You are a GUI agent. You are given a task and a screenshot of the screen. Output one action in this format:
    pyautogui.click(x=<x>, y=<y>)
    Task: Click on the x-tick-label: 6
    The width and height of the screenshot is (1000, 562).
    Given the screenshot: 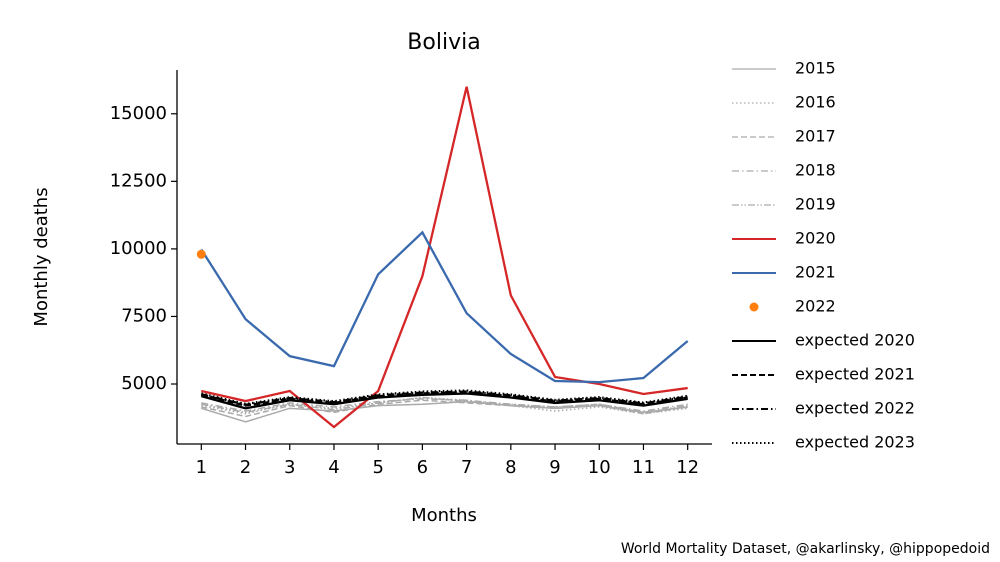 What is the action you would take?
    pyautogui.click(x=422, y=467)
    